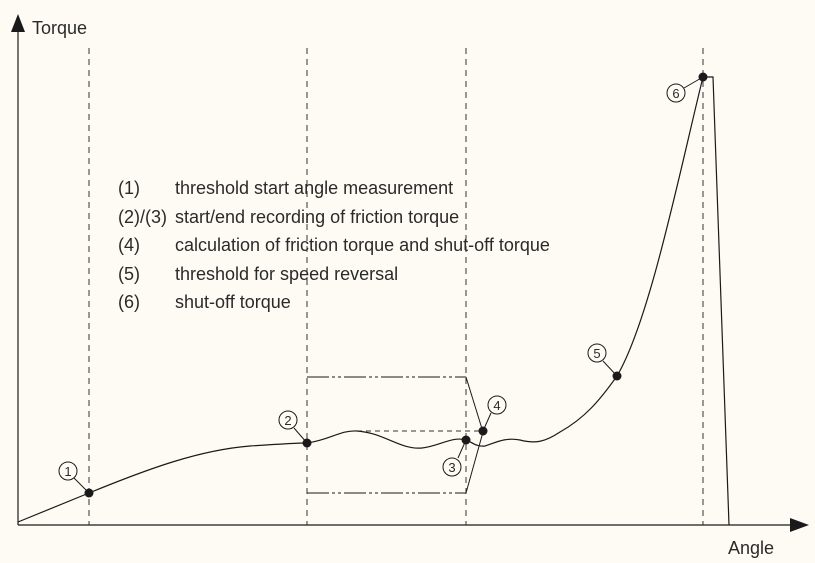  I want to click on marker-label-3: 3, so click(451, 467).